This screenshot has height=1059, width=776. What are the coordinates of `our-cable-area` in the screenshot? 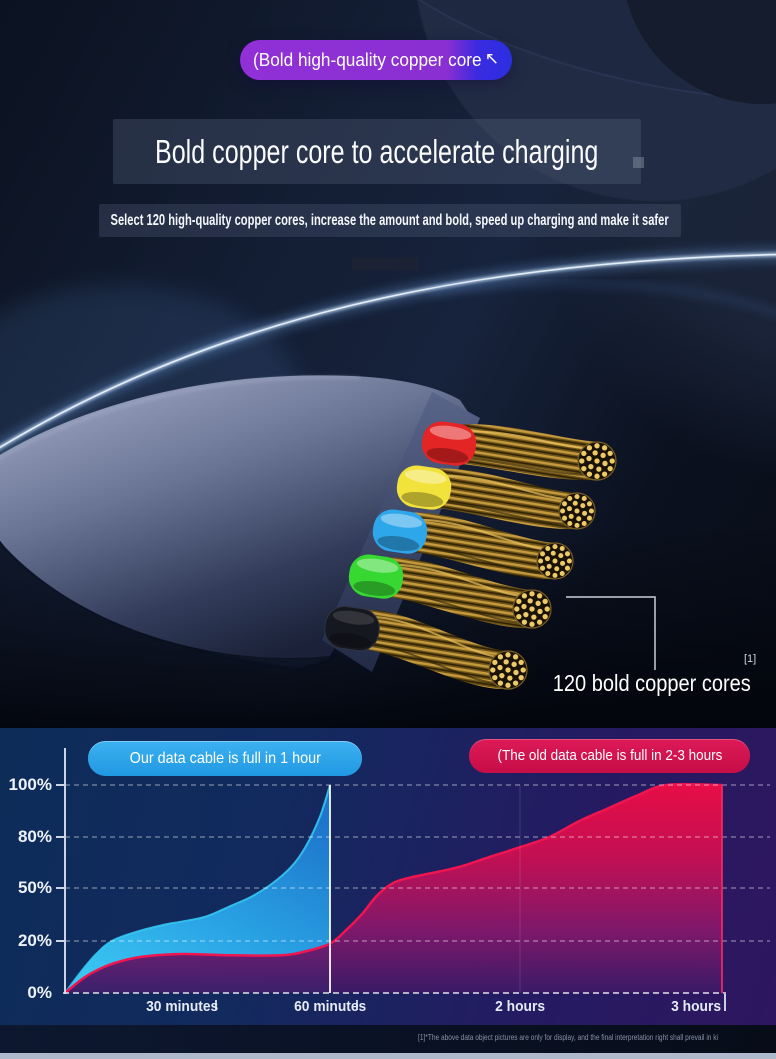 It's located at (197, 889).